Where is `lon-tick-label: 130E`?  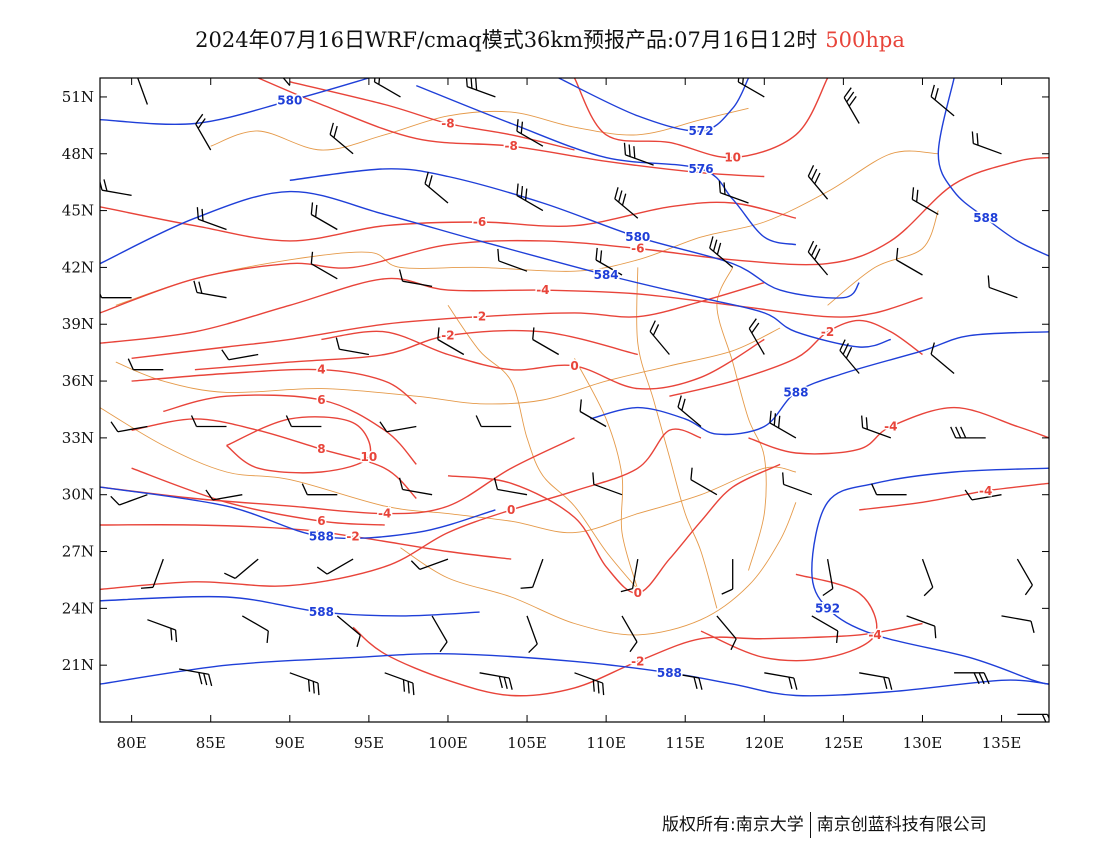
lon-tick-label: 130E is located at coordinates (923, 743).